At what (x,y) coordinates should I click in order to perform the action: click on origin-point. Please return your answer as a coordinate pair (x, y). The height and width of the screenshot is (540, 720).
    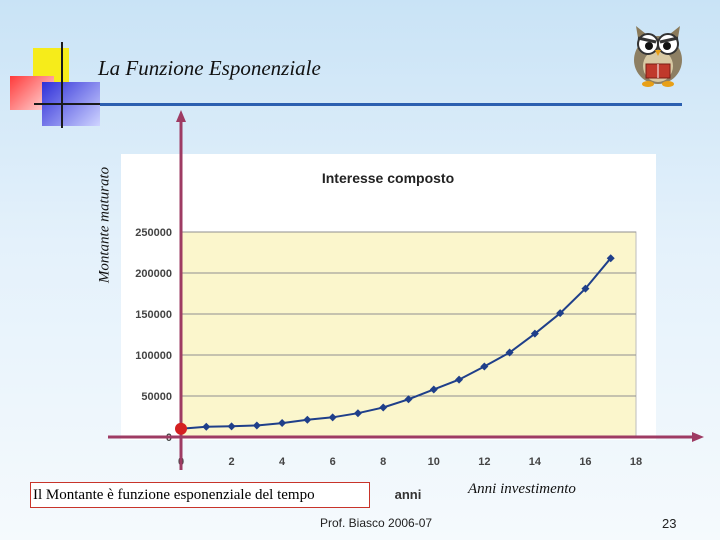
    Looking at the image, I should click on (181, 428).